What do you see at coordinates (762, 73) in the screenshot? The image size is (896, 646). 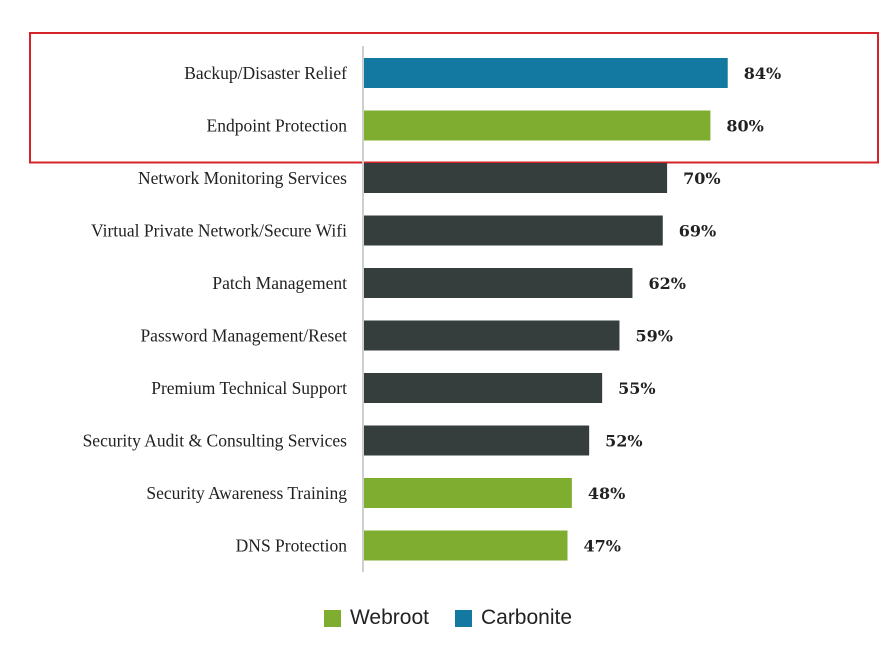 I see `value-label-backup-disaster-relief: 84%` at bounding box center [762, 73].